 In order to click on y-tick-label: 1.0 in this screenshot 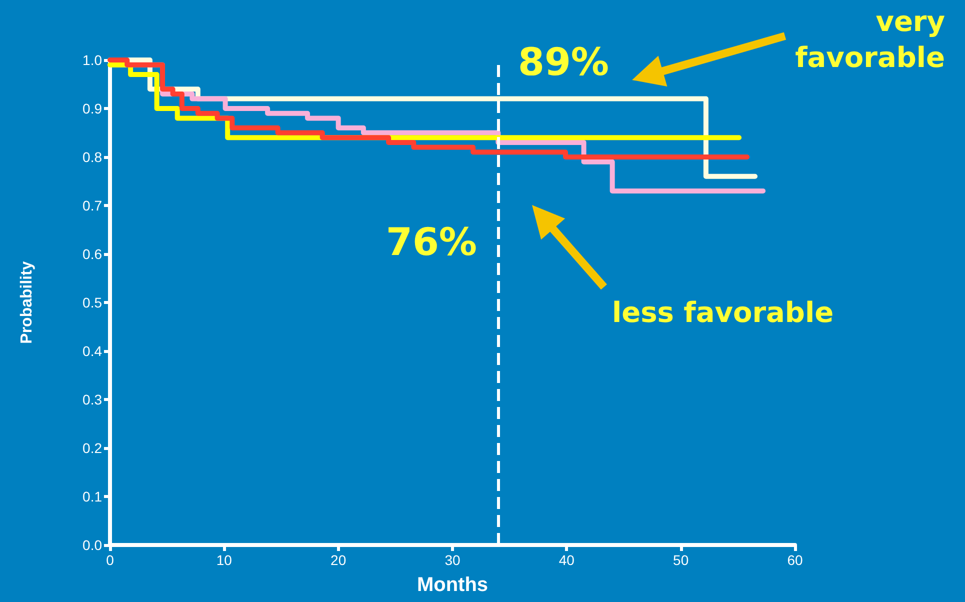, I will do `click(92, 60)`.